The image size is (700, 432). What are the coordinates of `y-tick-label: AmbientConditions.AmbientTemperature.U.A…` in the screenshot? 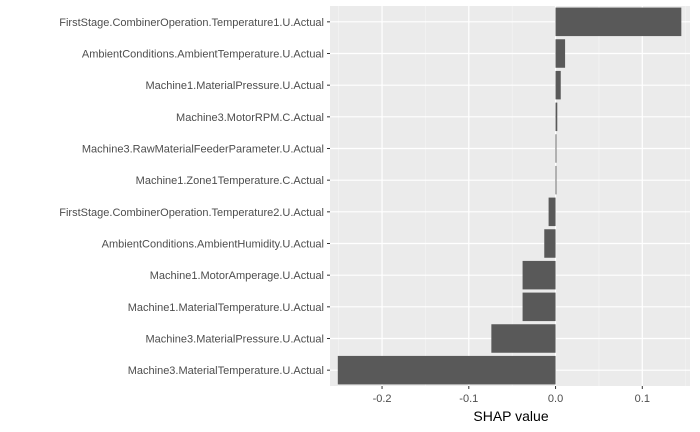 It's located at (203, 55).